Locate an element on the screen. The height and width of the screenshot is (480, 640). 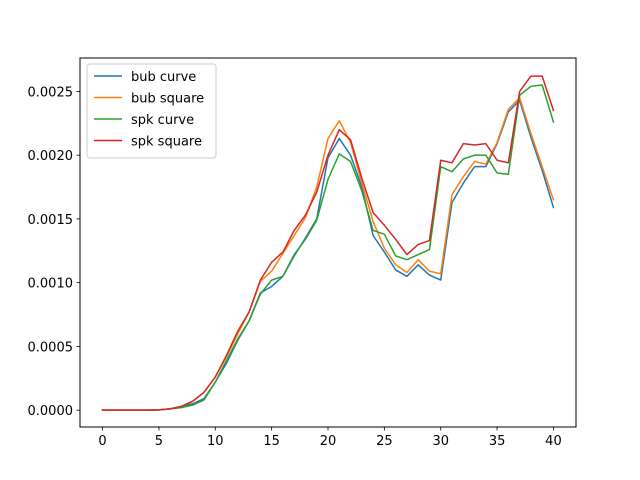
y-tick-label: 0.0010 is located at coordinates (51, 284).